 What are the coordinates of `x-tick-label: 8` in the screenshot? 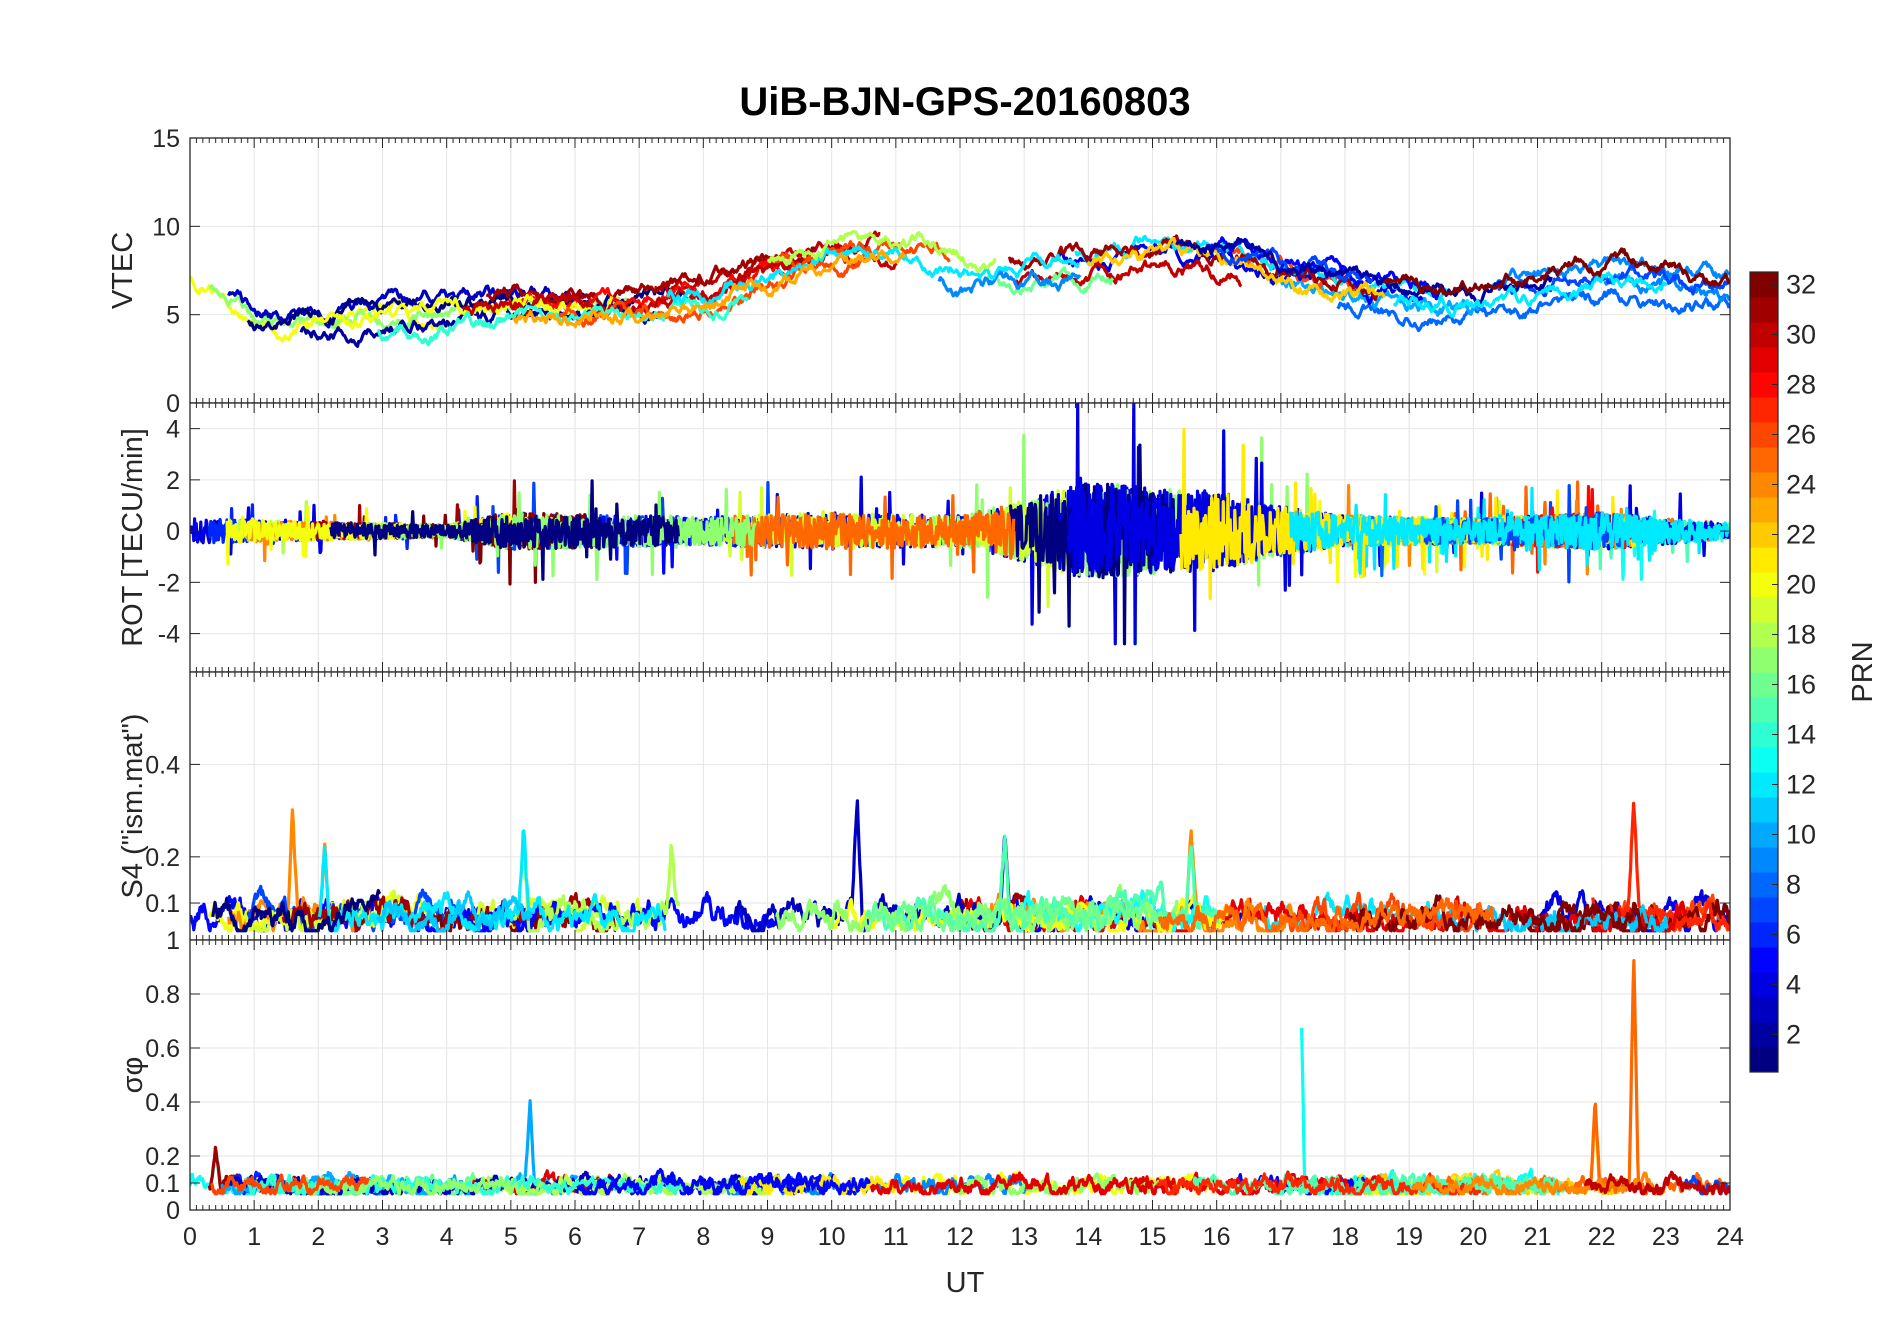 It's located at (703, 1237).